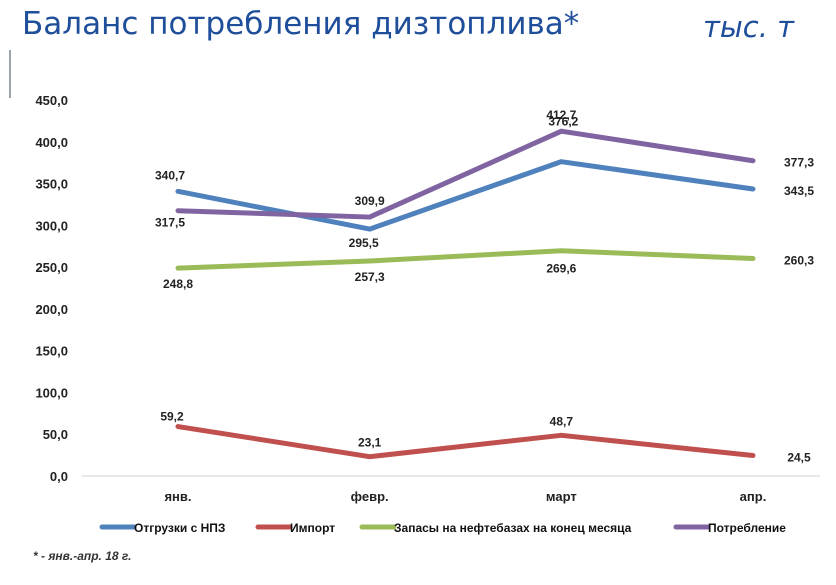 The height and width of the screenshot is (585, 836). Describe the element at coordinates (51, 267) in the screenshot. I see `y-tick-label: 250,0` at that location.